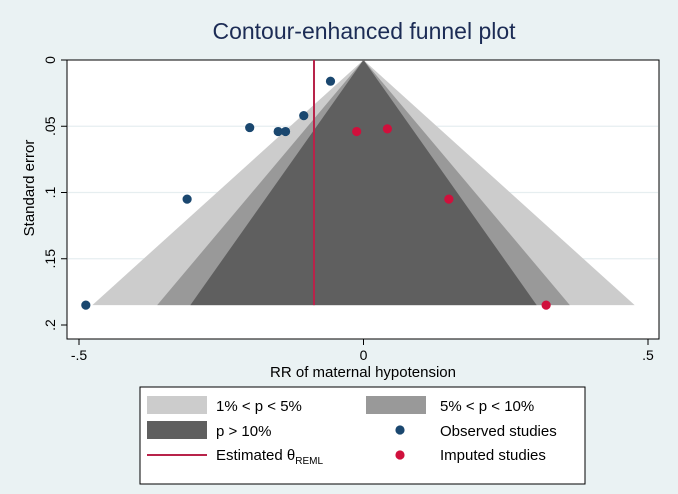  I want to click on legend-label-estimate: Estimated θREML, so click(269, 457).